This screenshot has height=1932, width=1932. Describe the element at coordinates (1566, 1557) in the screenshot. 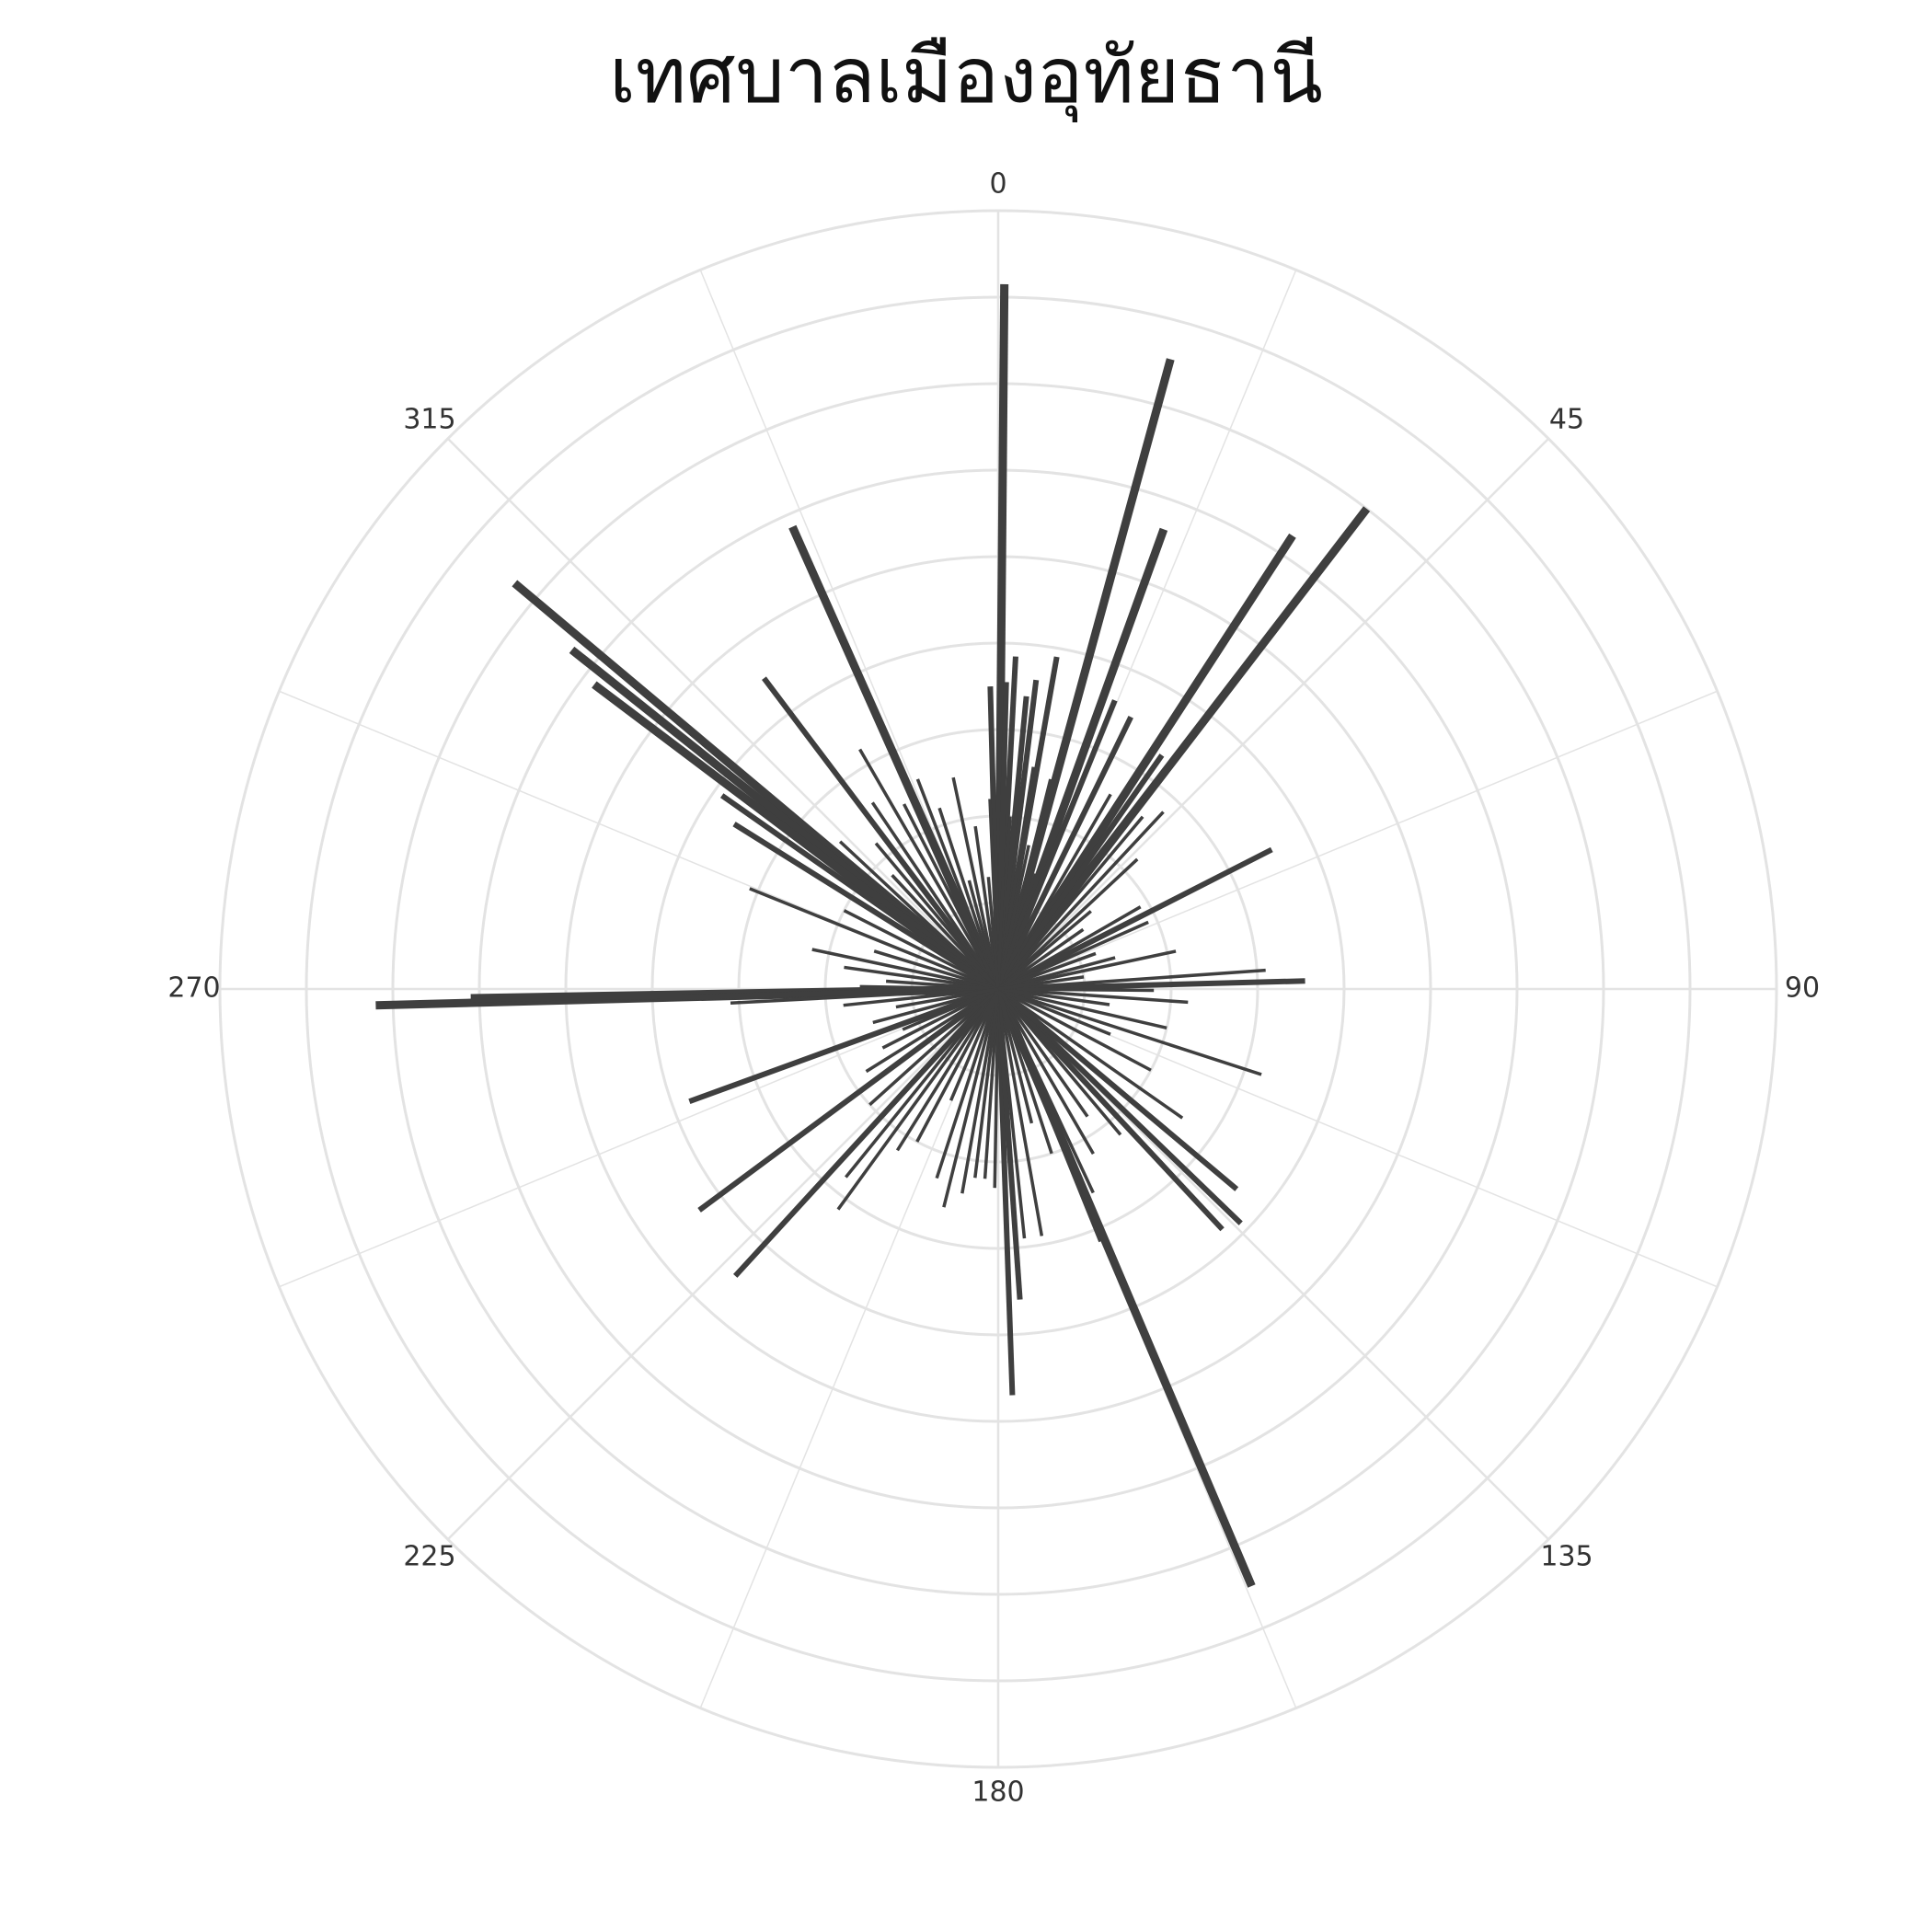

I see `angular-tick-label: 135` at that location.